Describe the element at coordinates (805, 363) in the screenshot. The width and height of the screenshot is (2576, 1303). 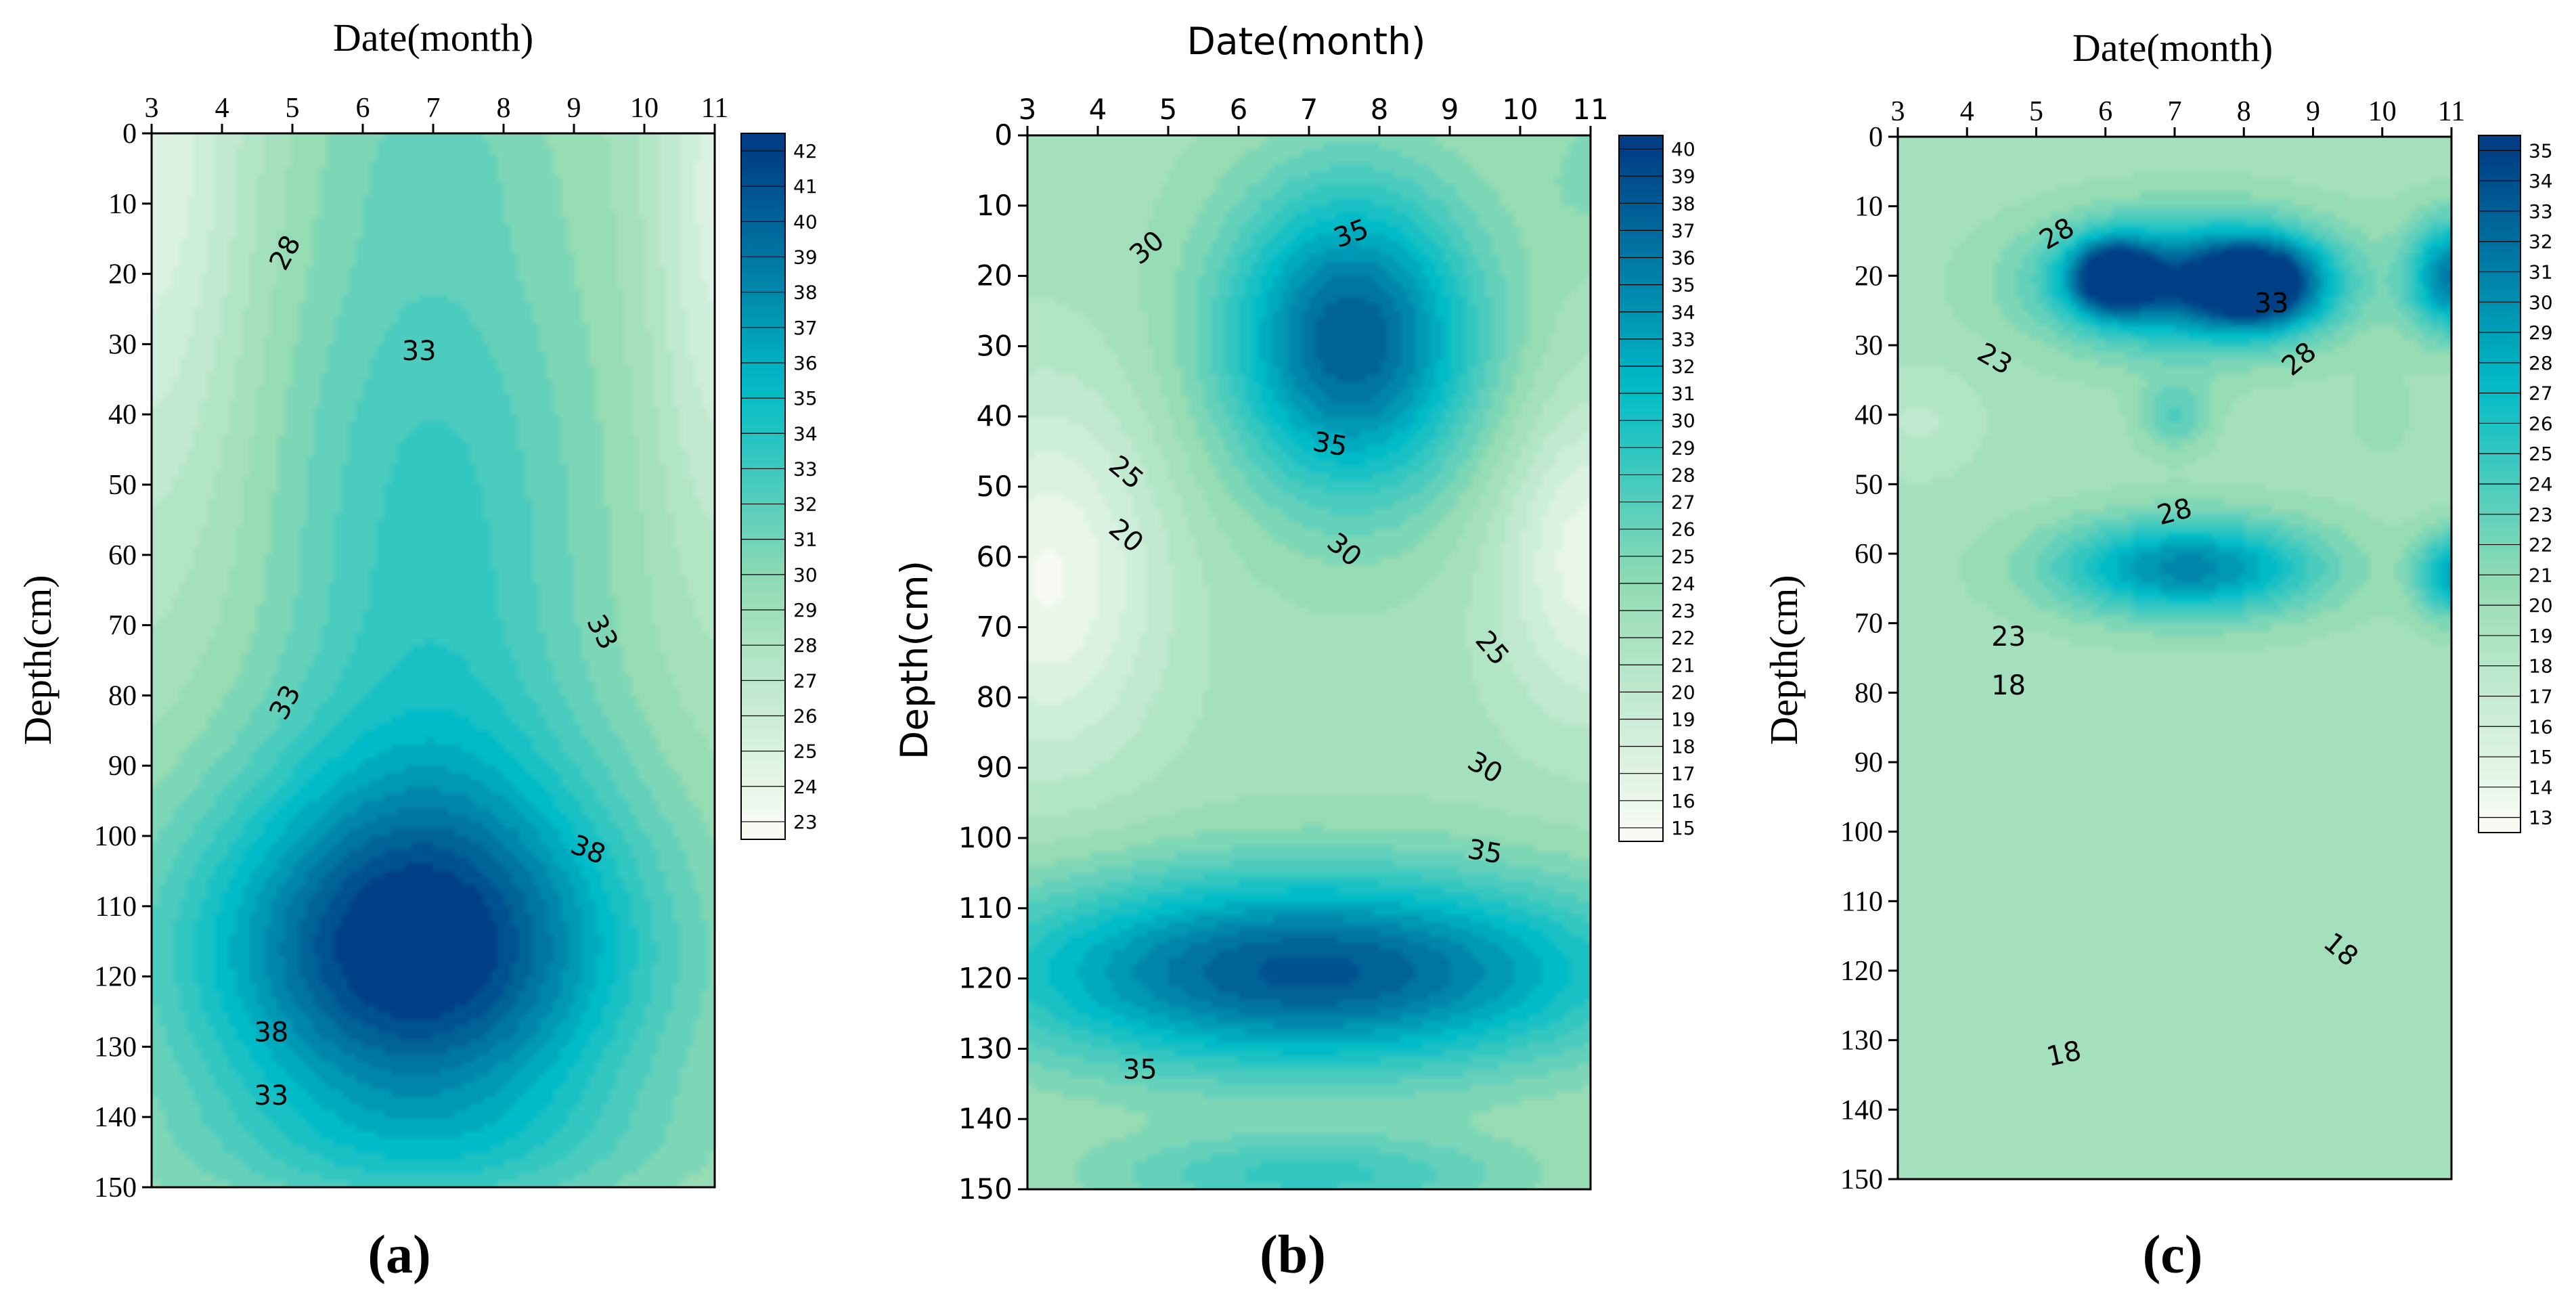
I see `colorbar-tick-label: 36` at that location.